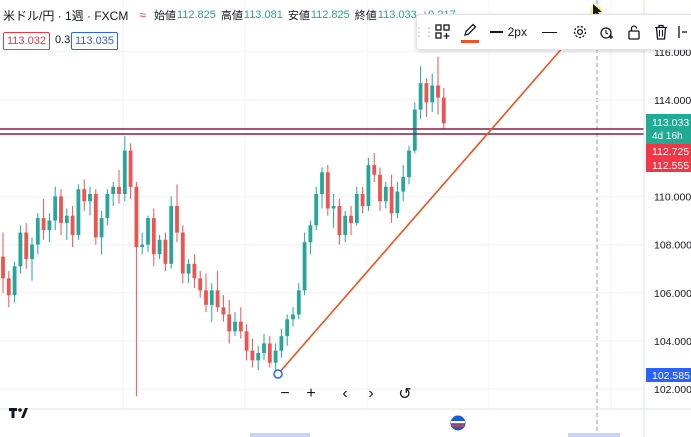  I want to click on scroll-right-button: ›, so click(371, 394).